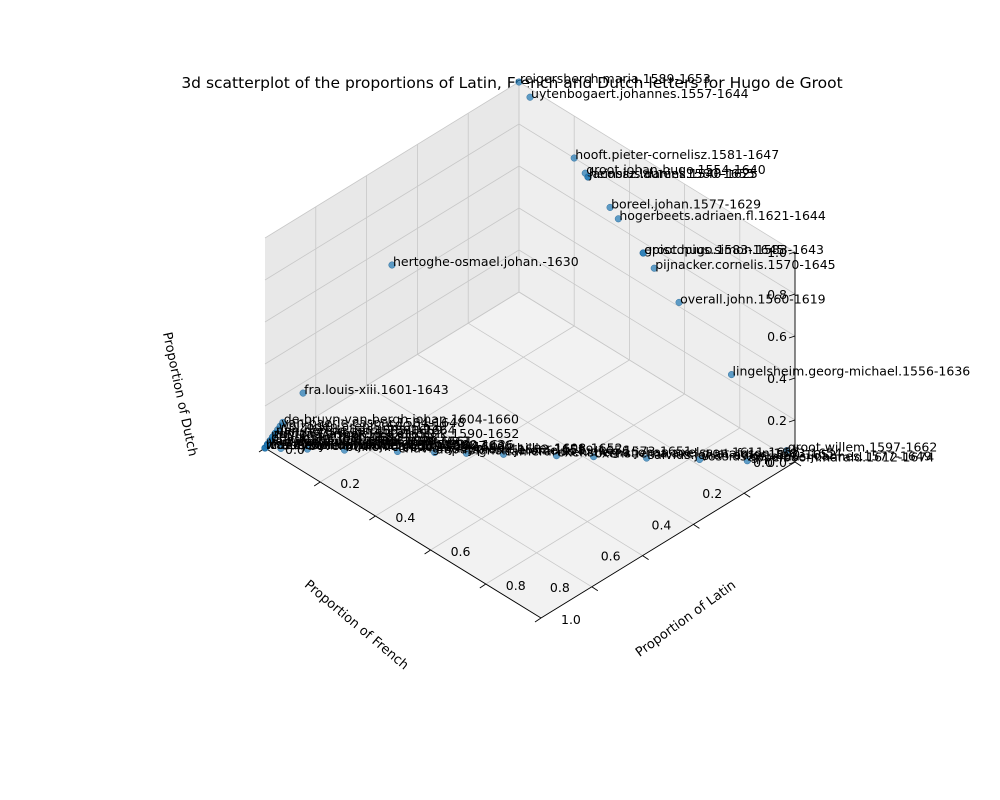 This screenshot has width=1000, height=800. What do you see at coordinates (461, 551) in the screenshot?
I see `x-tick-label: 0.6` at bounding box center [461, 551].